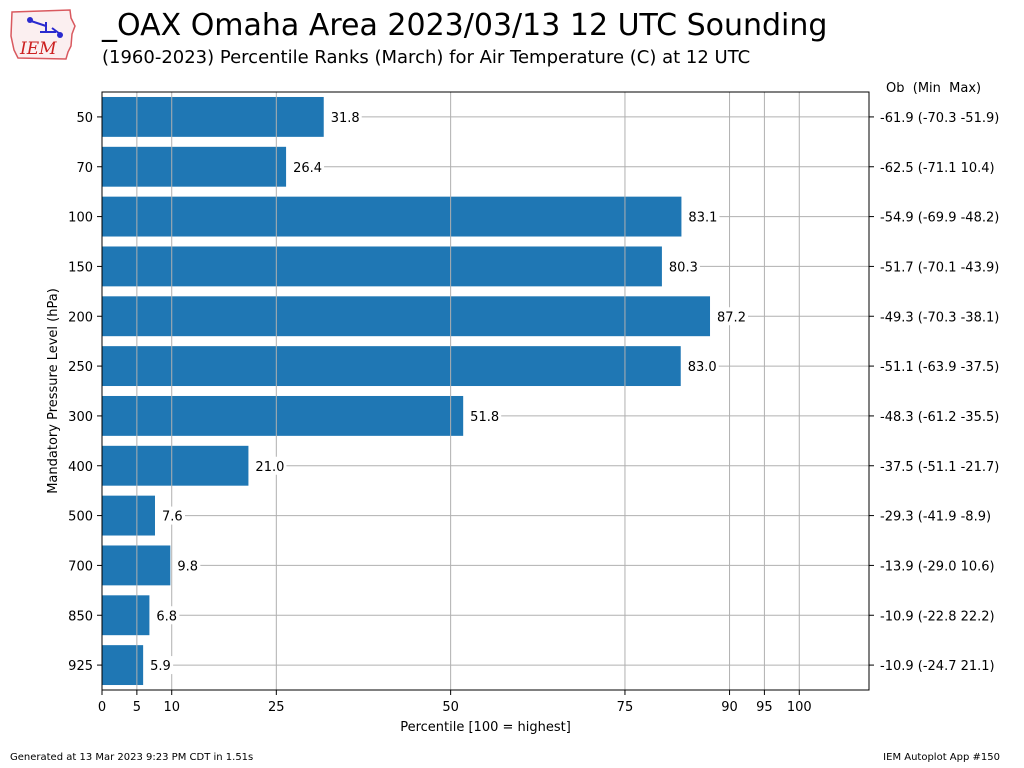 The image size is (1024, 768). Describe the element at coordinates (937, 168) in the screenshot. I see `right-label: -62.5 (-71.1 10.4)` at that location.